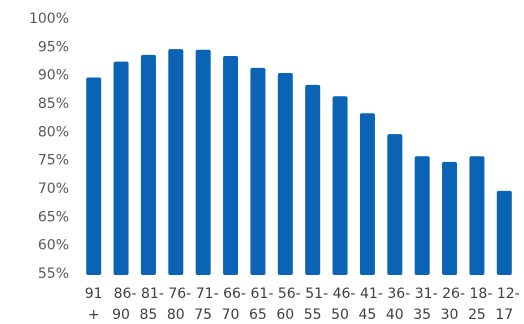 This screenshot has height=324, width=524. I want to click on y-tick-label: 100%, so click(49, 19).